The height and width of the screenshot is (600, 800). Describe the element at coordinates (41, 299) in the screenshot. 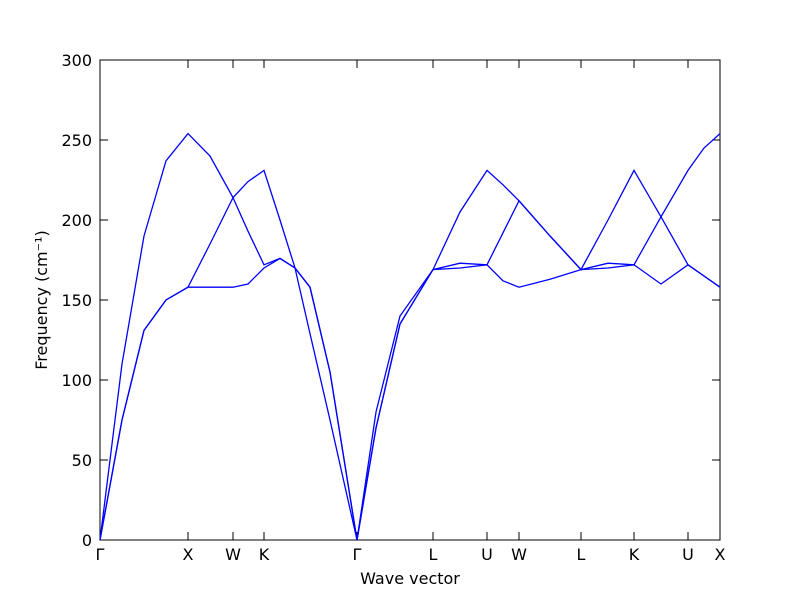

I see `y-axis-label: Frequency (cm⁻¹)` at that location.